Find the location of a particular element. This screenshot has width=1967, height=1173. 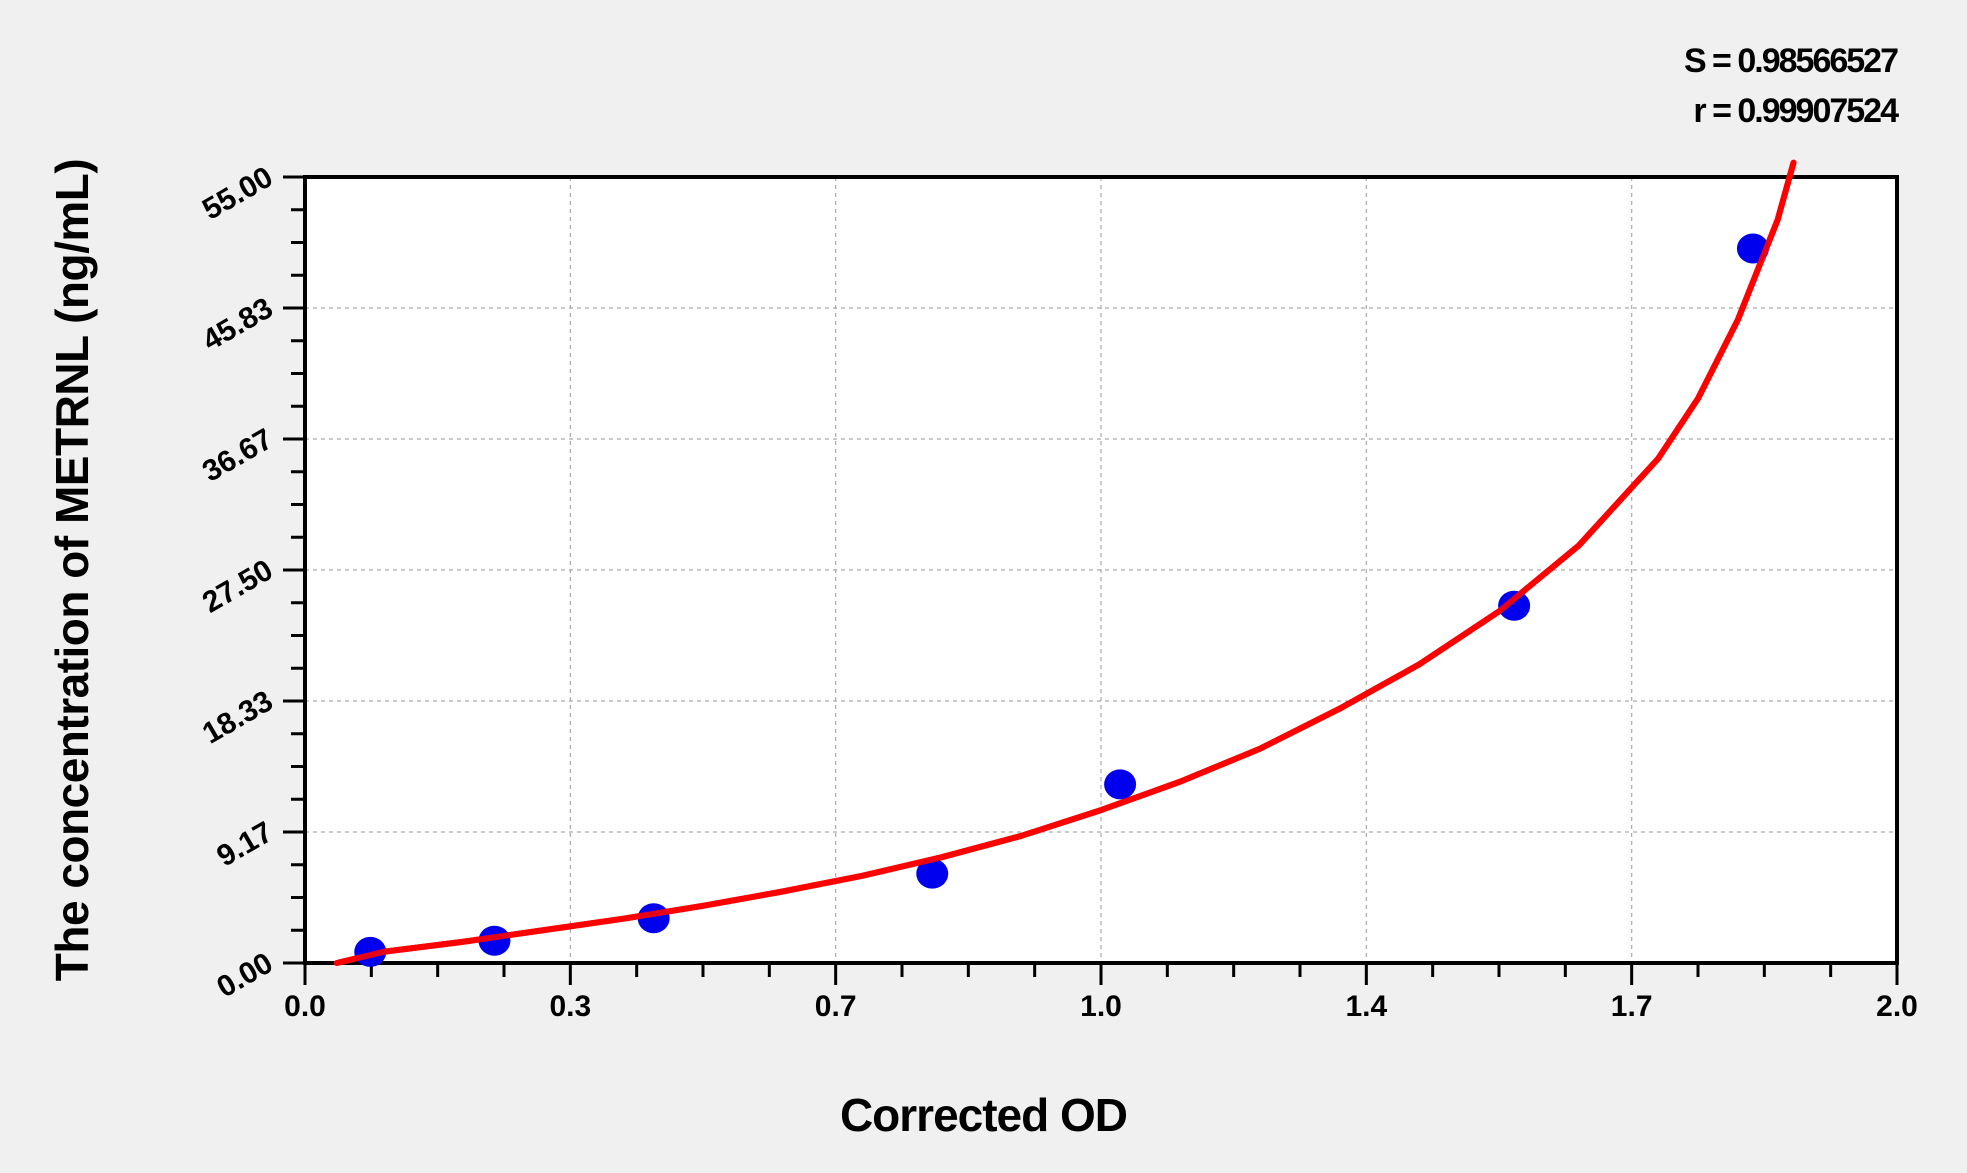

y-axis-title: The concentration of METRNL (ng/mL) is located at coordinates (72, 570).